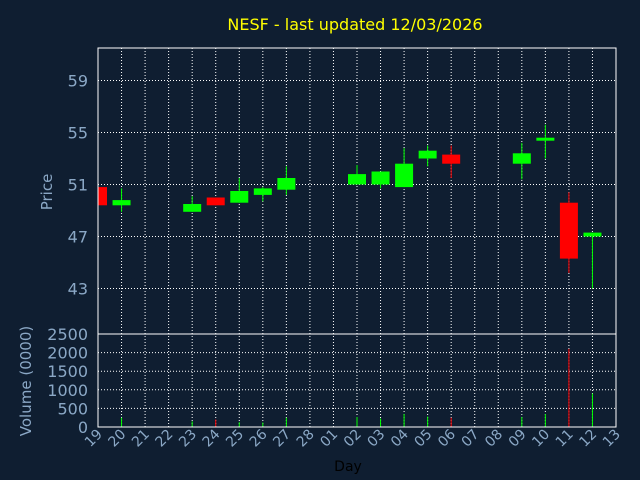 This screenshot has width=640, height=480. I want to click on price-tick-label: 43, so click(78, 289).